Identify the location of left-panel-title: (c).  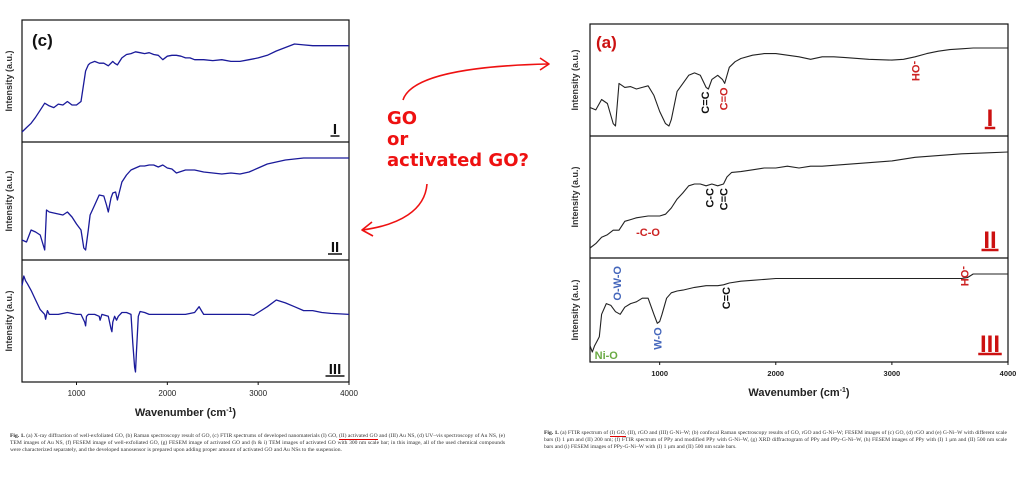
(42, 40).